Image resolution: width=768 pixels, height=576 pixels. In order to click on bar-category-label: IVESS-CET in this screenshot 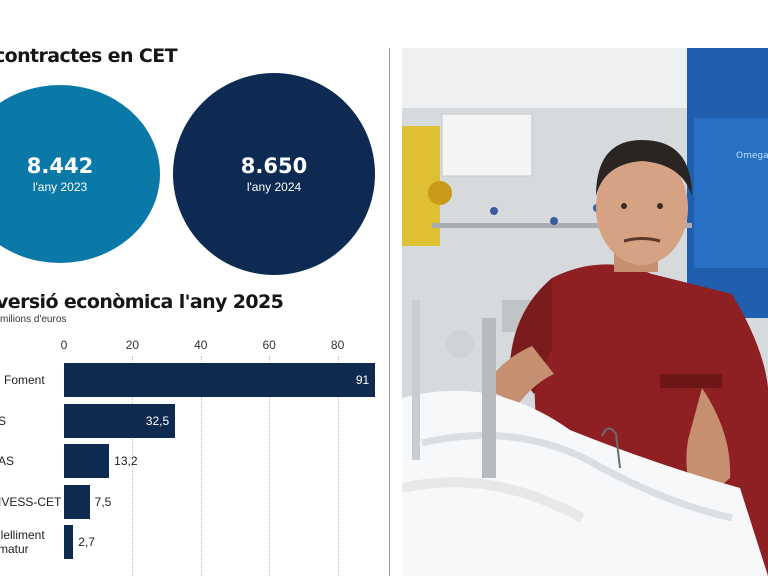, I will do `click(30, 502)`.